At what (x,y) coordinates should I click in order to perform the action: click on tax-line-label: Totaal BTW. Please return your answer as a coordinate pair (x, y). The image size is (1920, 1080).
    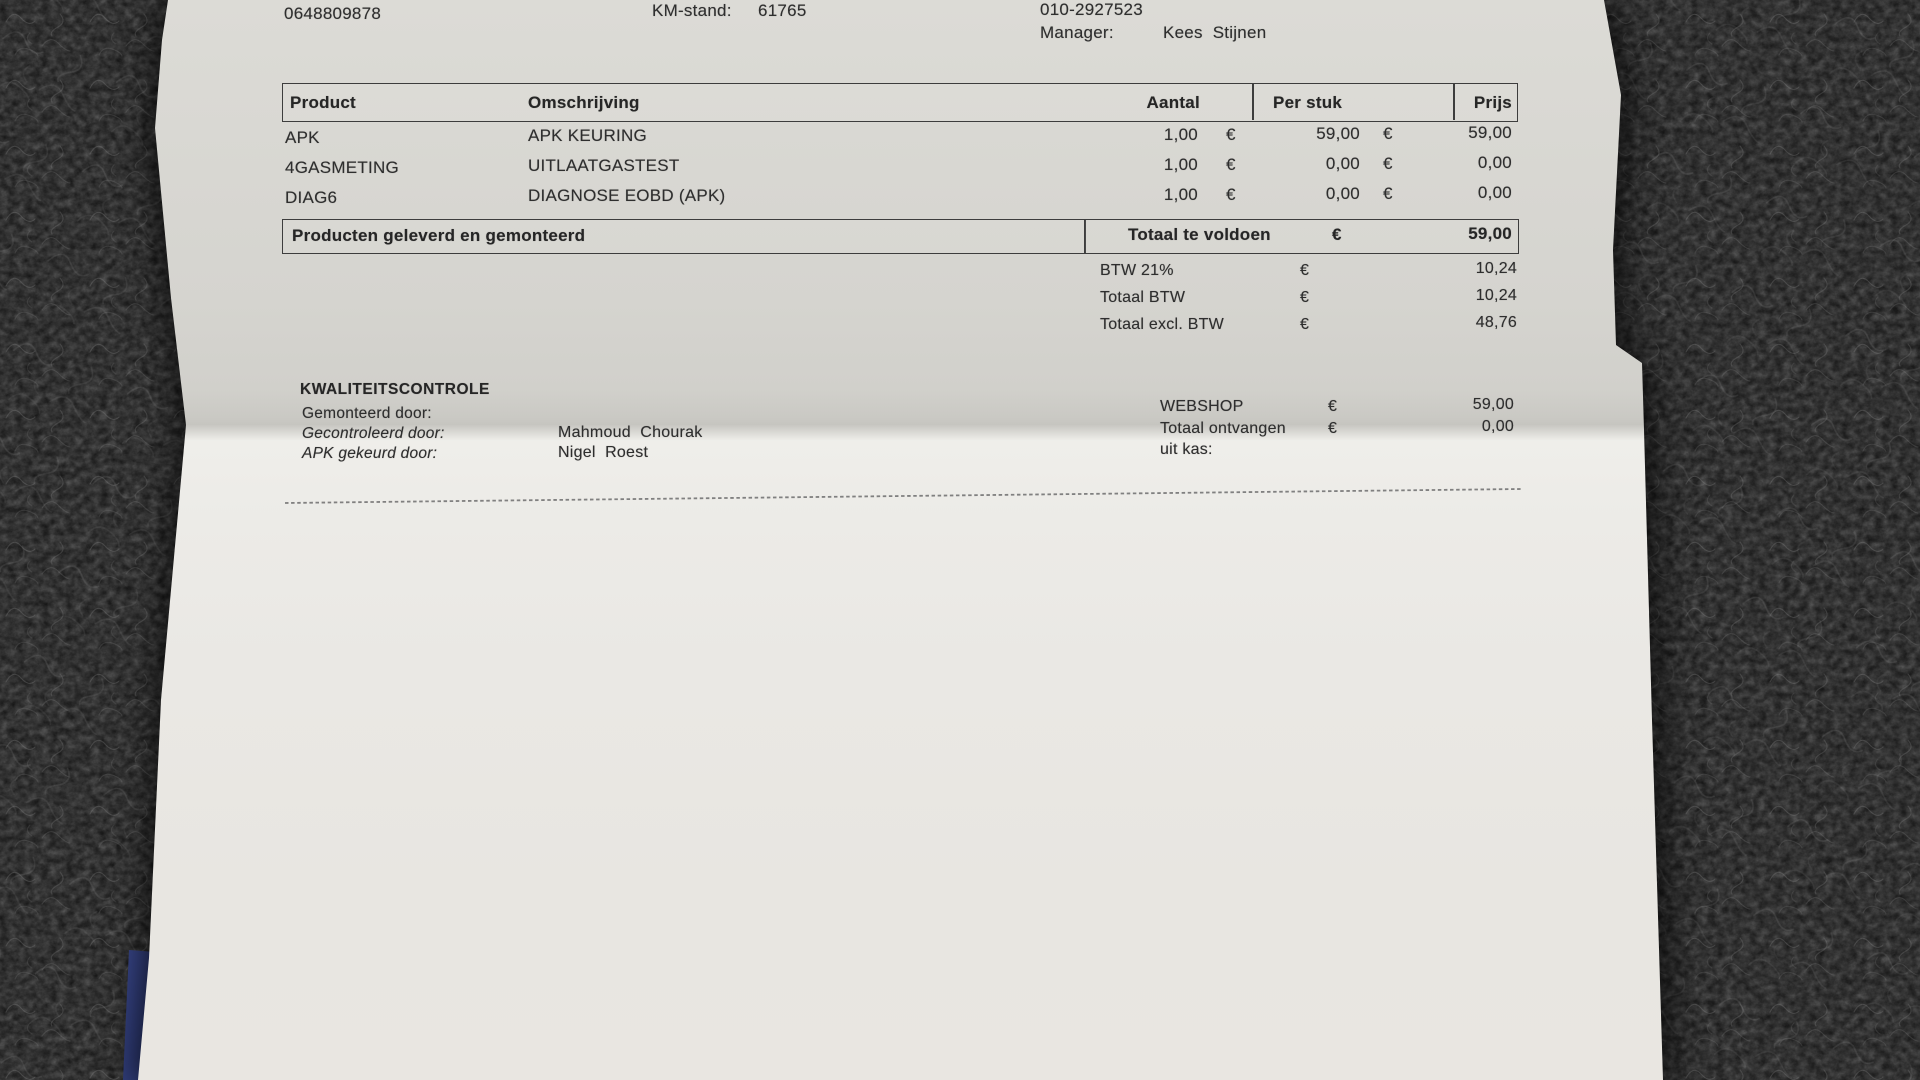
    Looking at the image, I should click on (1143, 297).